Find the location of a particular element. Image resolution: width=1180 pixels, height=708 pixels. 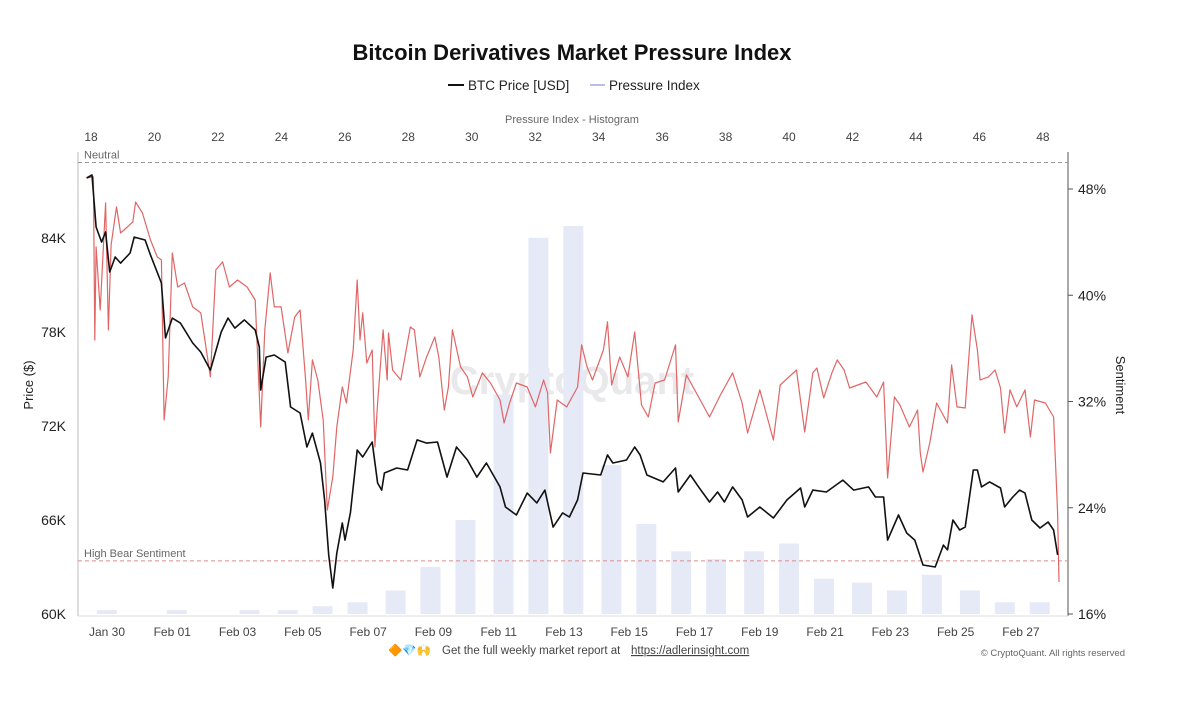

right-tick-label: 48% is located at coordinates (1092, 189).